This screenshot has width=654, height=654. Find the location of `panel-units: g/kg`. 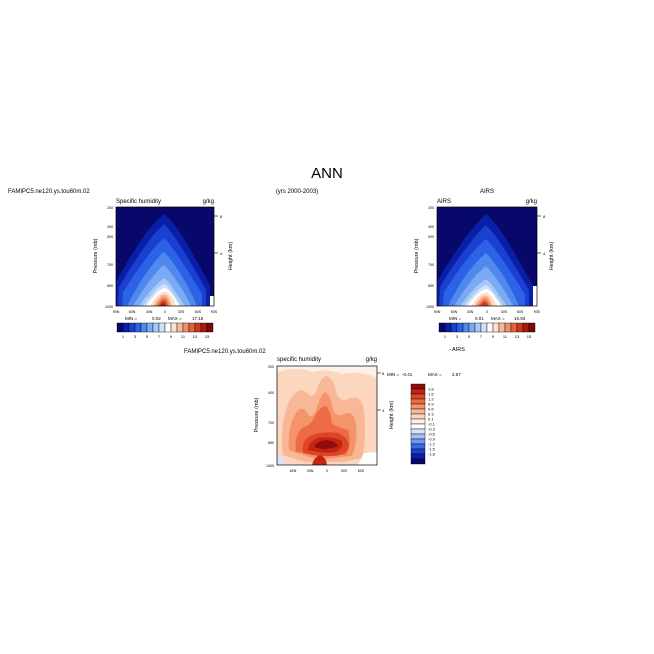

panel-units: g/kg is located at coordinates (531, 202).